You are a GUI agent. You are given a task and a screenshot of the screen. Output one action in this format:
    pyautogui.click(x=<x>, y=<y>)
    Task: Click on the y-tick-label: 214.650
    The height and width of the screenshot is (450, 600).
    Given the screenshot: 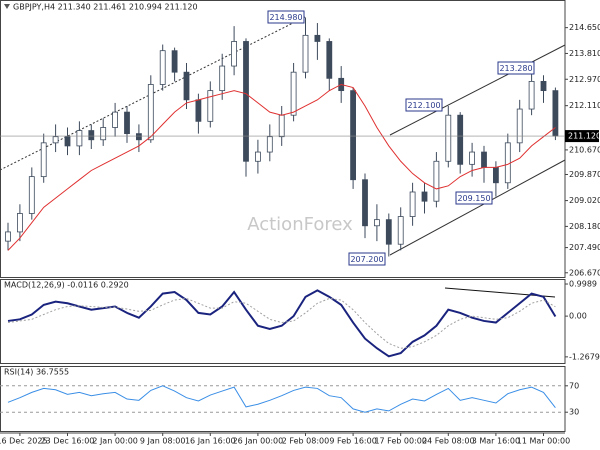 What is the action you would take?
    pyautogui.click(x=584, y=27)
    